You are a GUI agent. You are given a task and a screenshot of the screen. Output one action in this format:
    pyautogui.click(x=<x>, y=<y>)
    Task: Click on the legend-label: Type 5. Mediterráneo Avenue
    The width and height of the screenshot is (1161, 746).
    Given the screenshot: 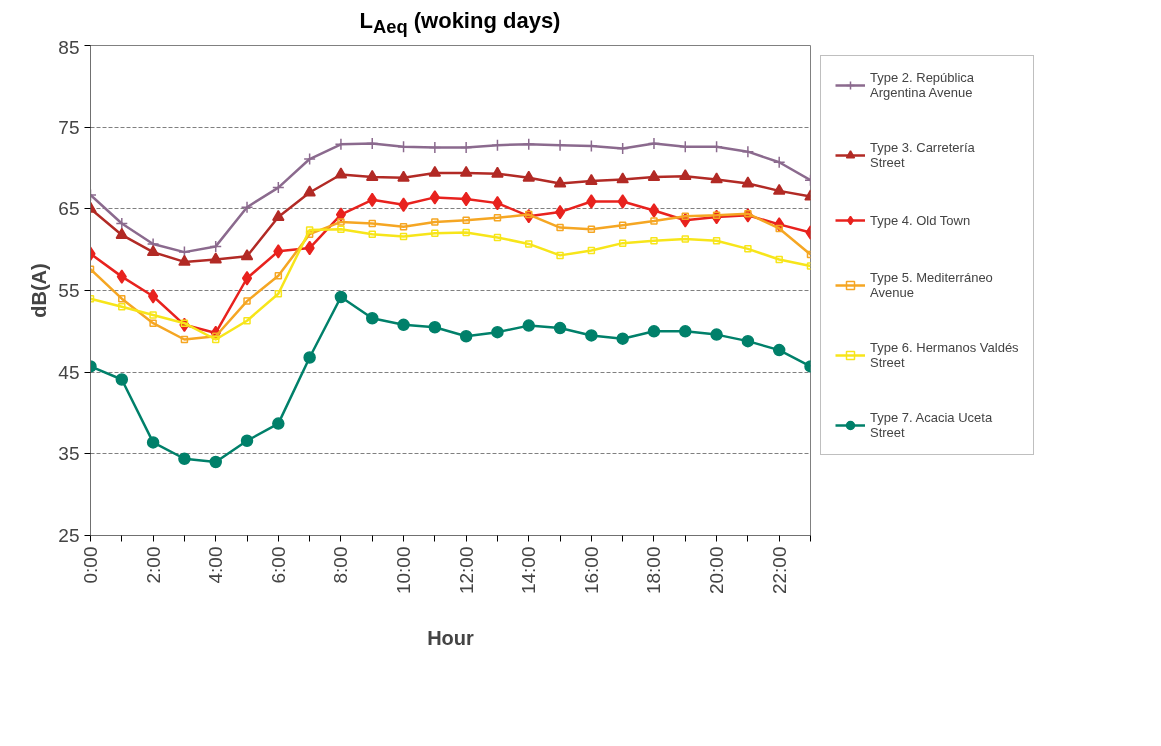 What is the action you would take?
    pyautogui.click(x=931, y=285)
    